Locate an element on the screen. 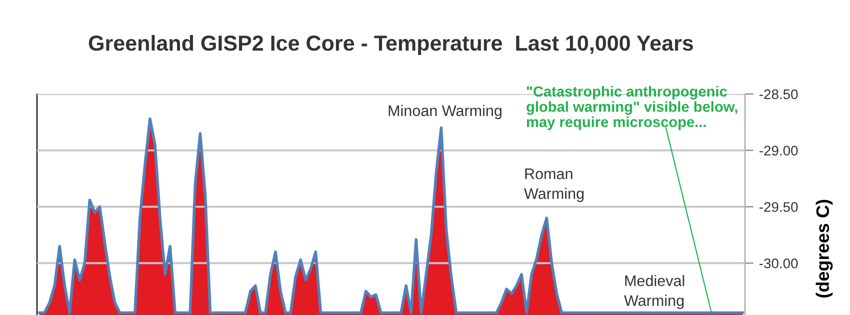  y-tick-label: -29.50 is located at coordinates (779, 207).